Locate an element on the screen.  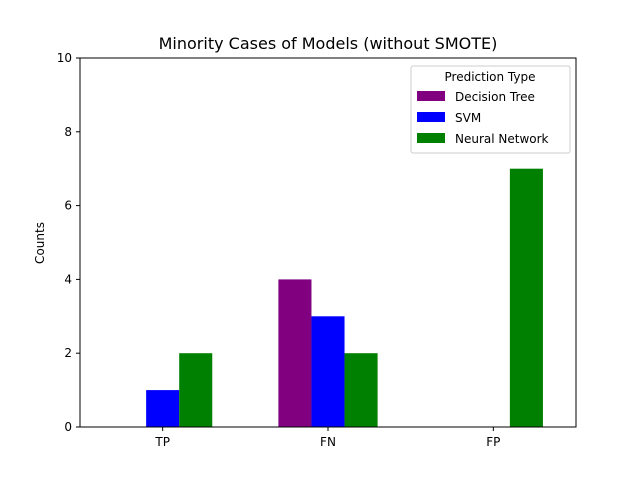
legend-swatch-neural-network is located at coordinates (431, 138).